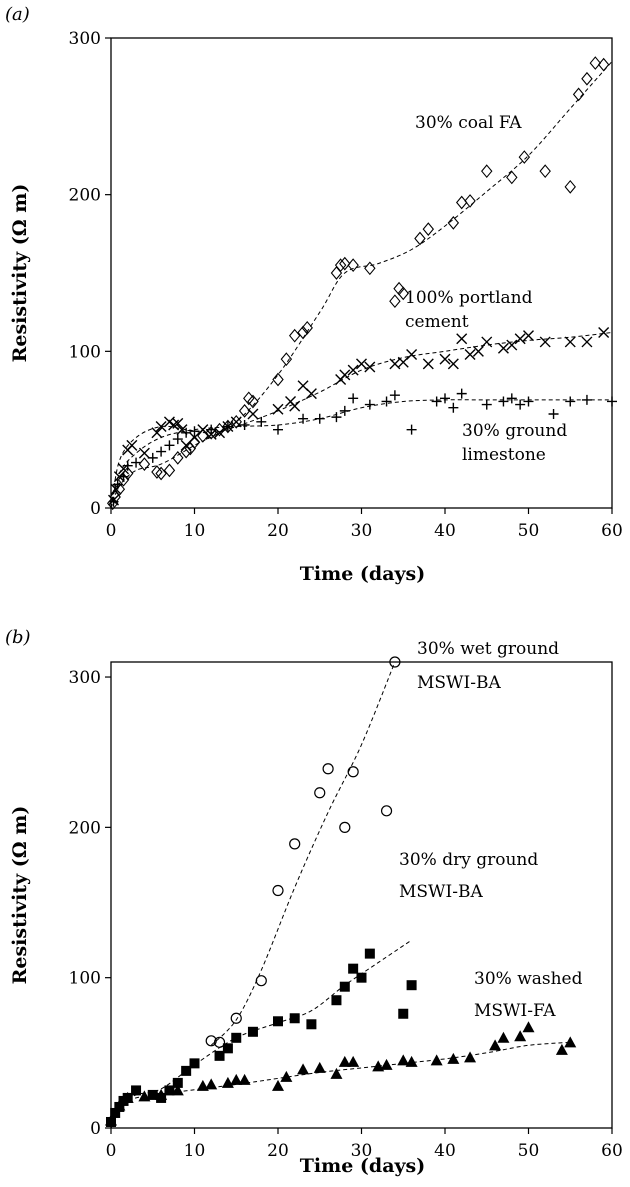 The width and height of the screenshot is (630, 1187). What do you see at coordinates (514, 443) in the screenshot?
I see `panel-a-annotation: 30% ground limestone` at bounding box center [514, 443].